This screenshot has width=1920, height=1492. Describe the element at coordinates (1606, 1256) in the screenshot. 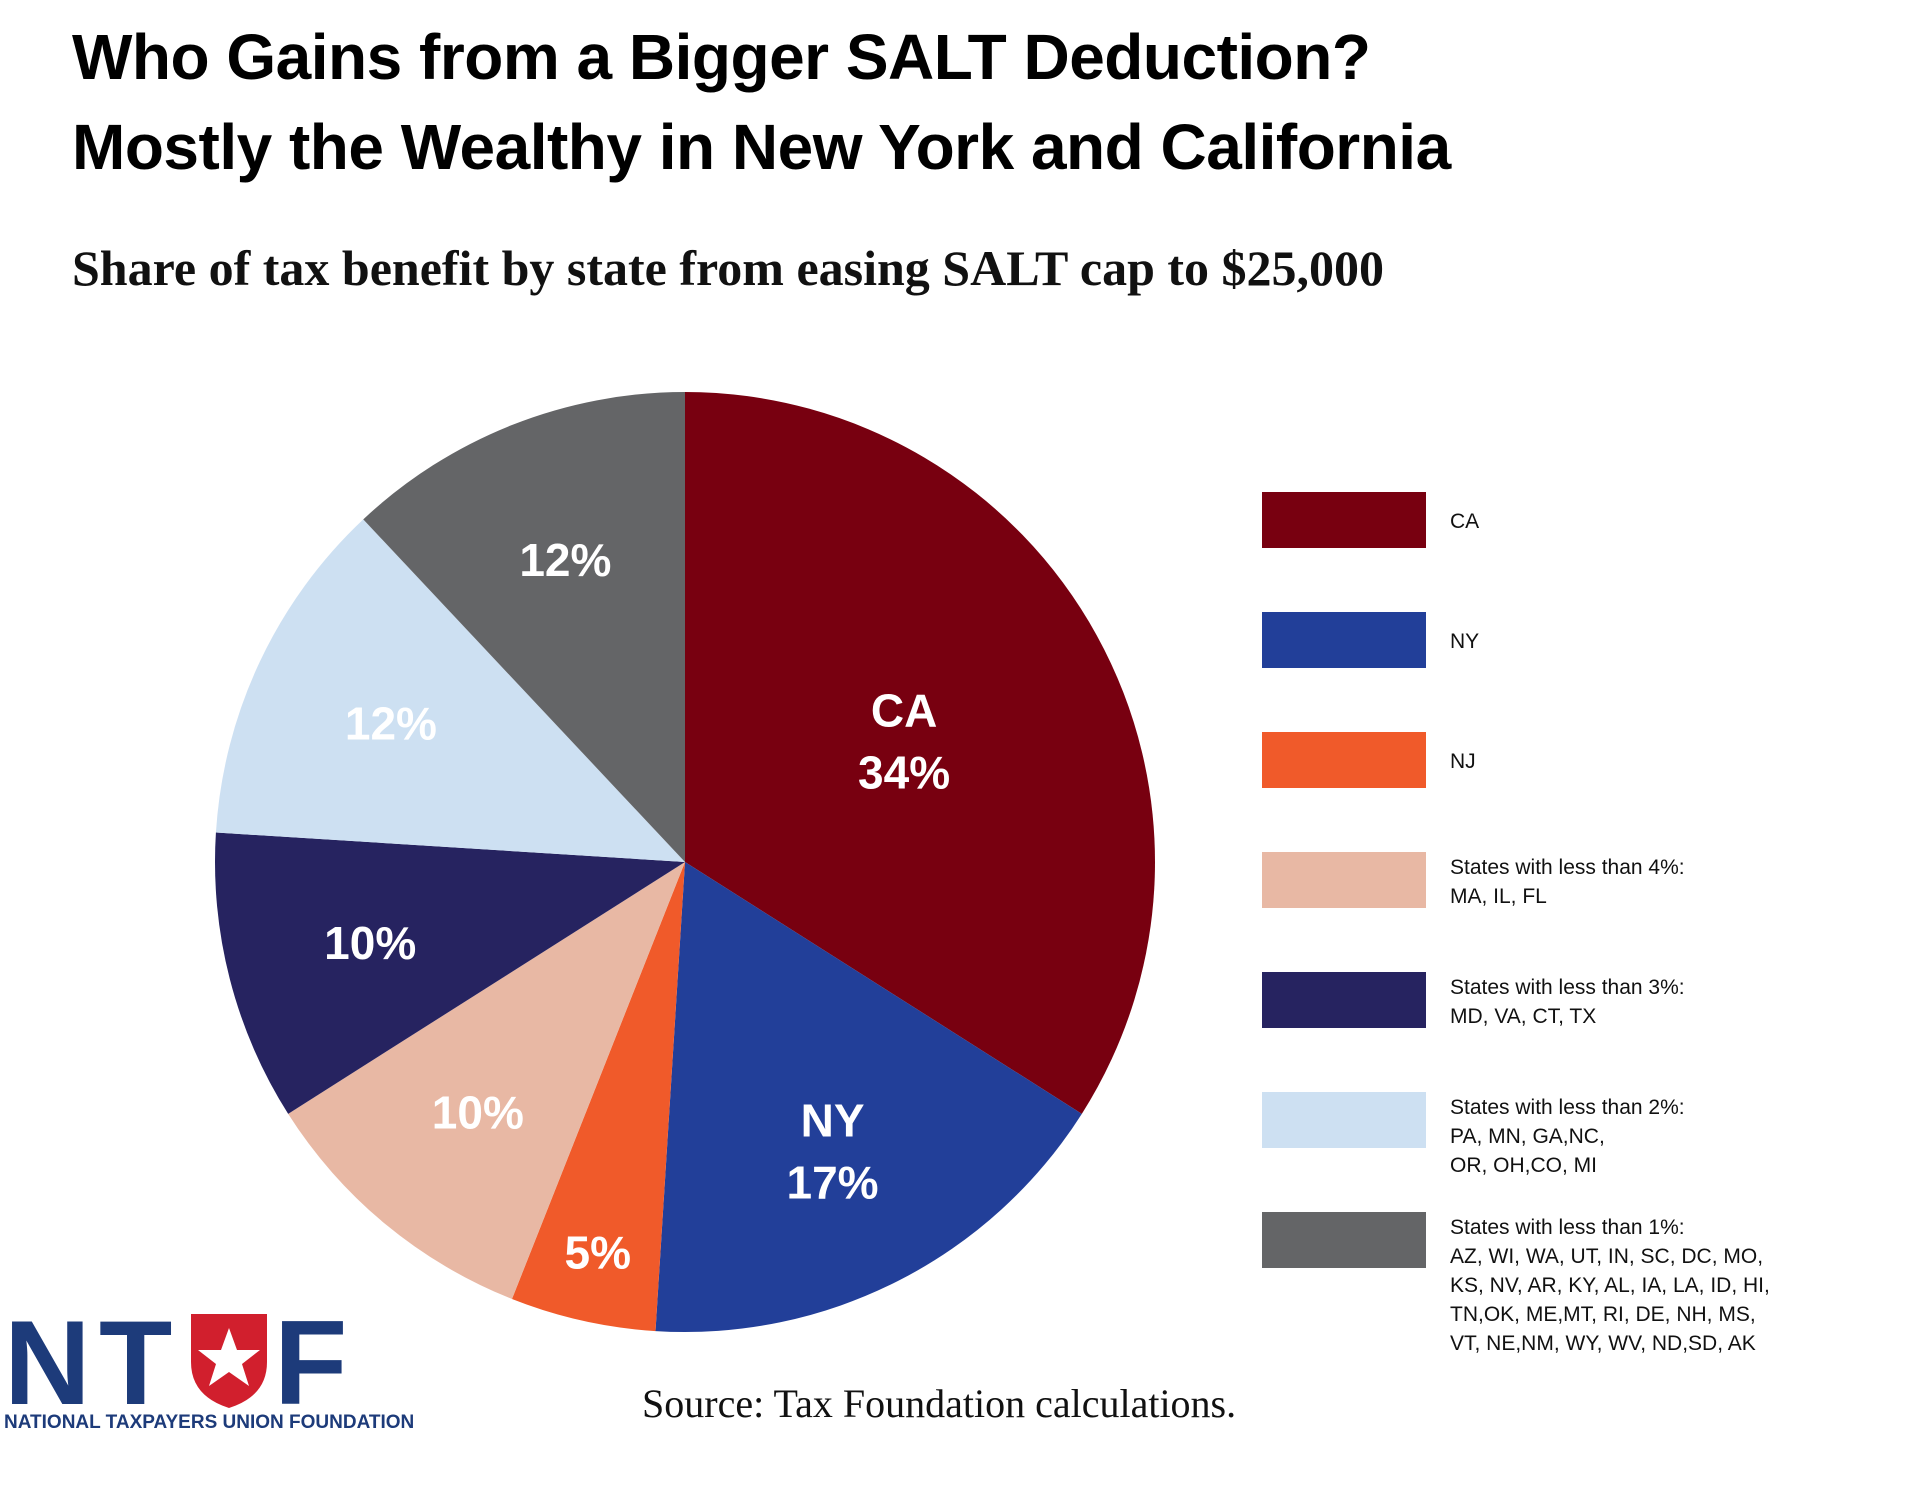

I see `legend-label-6-1: AZ, WI, WA, UT, IN, SC, DC, MO,` at that location.